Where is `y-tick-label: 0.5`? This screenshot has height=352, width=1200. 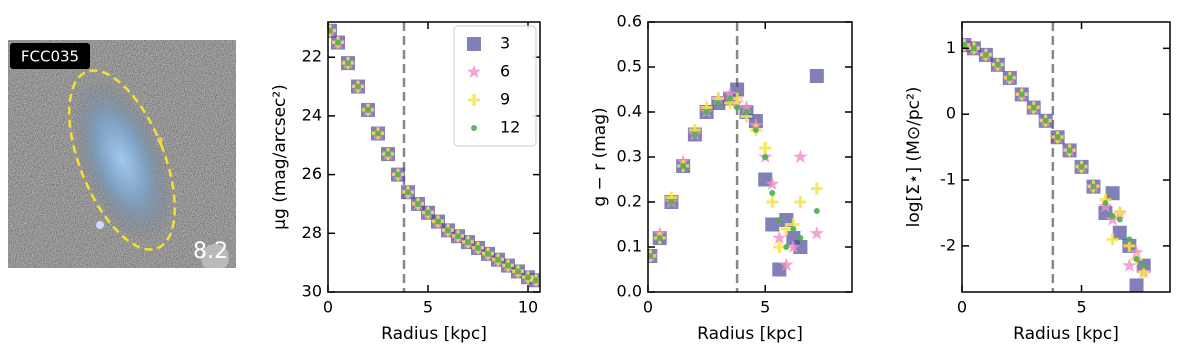
y-tick-label: 0.5 is located at coordinates (629, 66).